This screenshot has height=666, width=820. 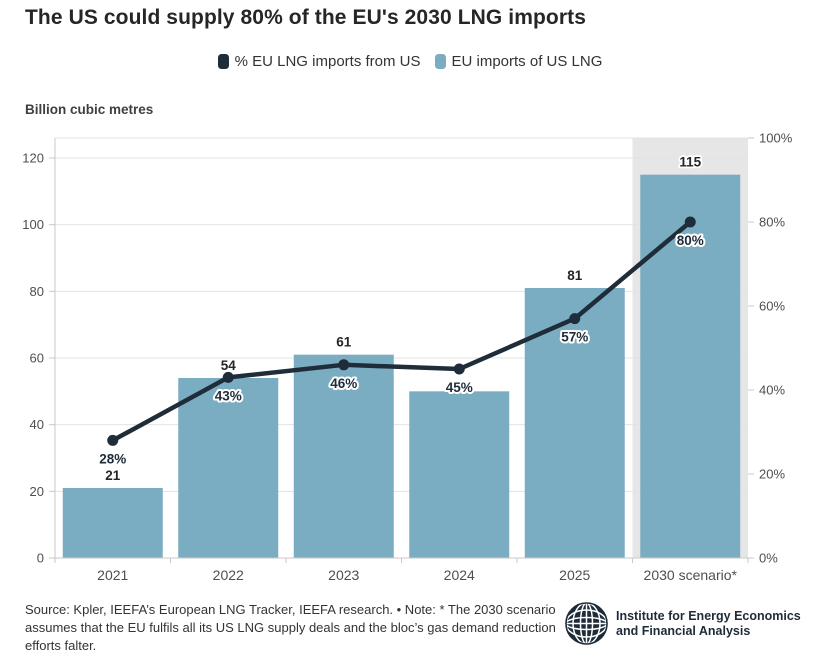 I want to click on line-point-2022, so click(x=228, y=377).